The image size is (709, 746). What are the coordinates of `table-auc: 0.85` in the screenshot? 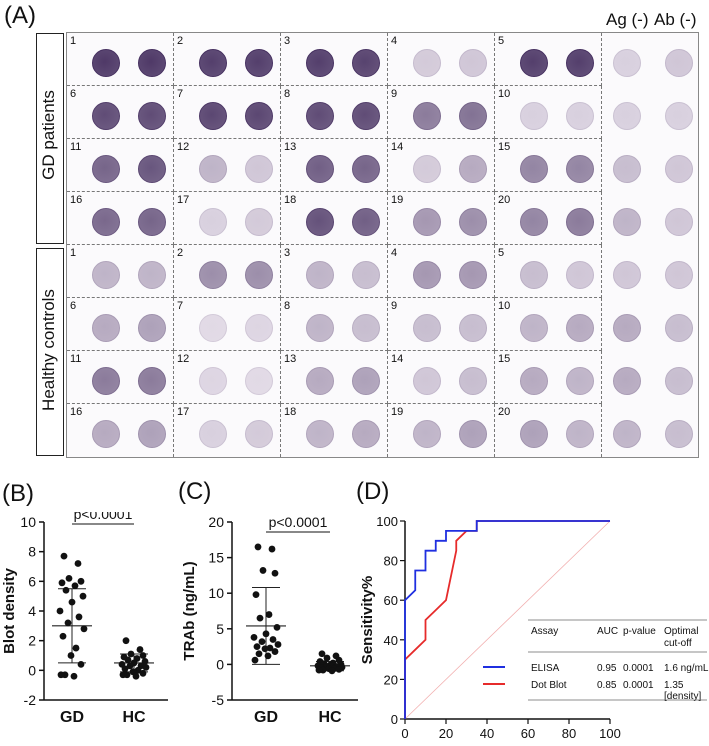 It's located at (607, 685).